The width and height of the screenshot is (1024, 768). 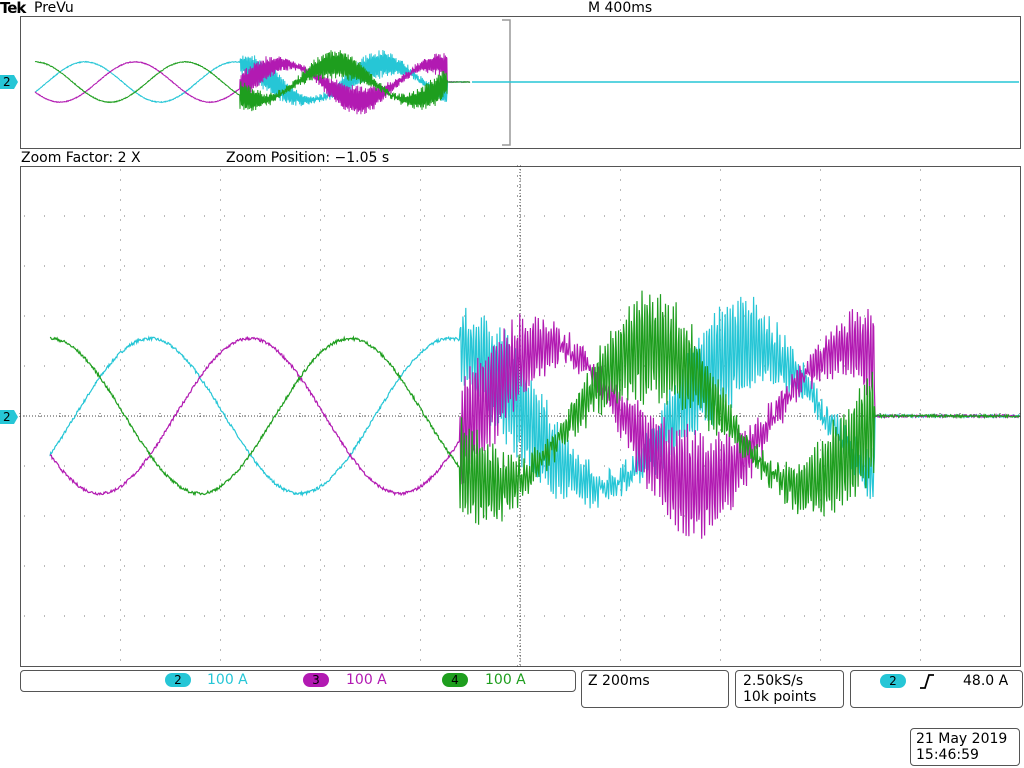 What do you see at coordinates (526, 82) in the screenshot?
I see `preview-traces` at bounding box center [526, 82].